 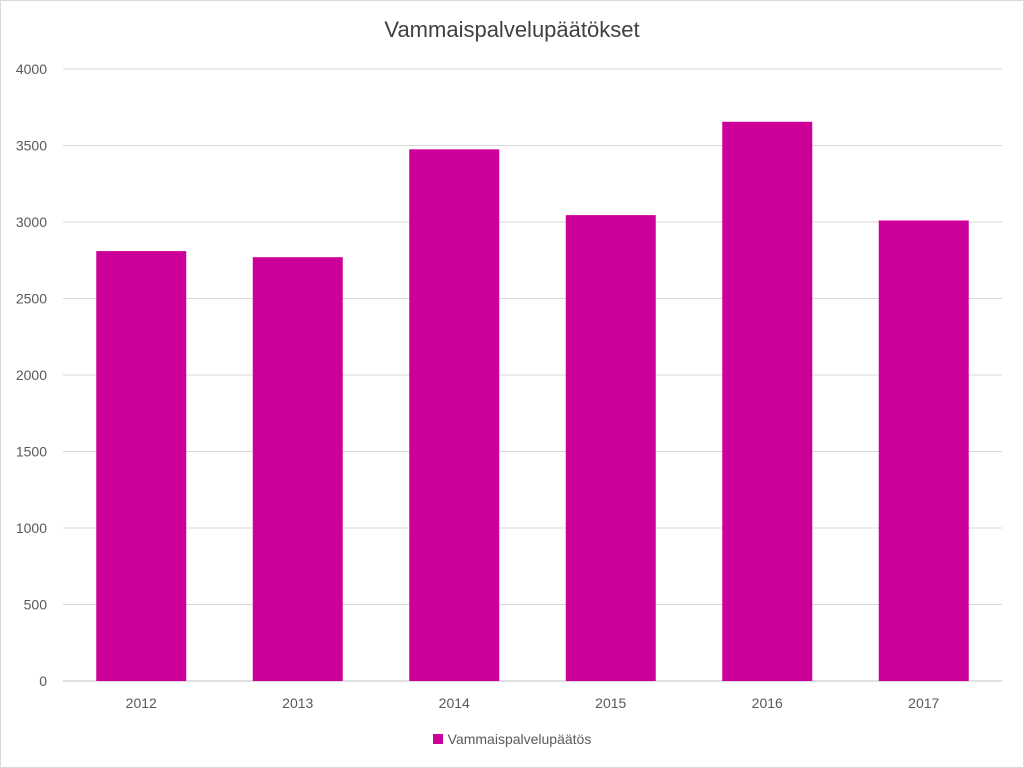 What do you see at coordinates (610, 448) in the screenshot?
I see `bar-2015` at bounding box center [610, 448].